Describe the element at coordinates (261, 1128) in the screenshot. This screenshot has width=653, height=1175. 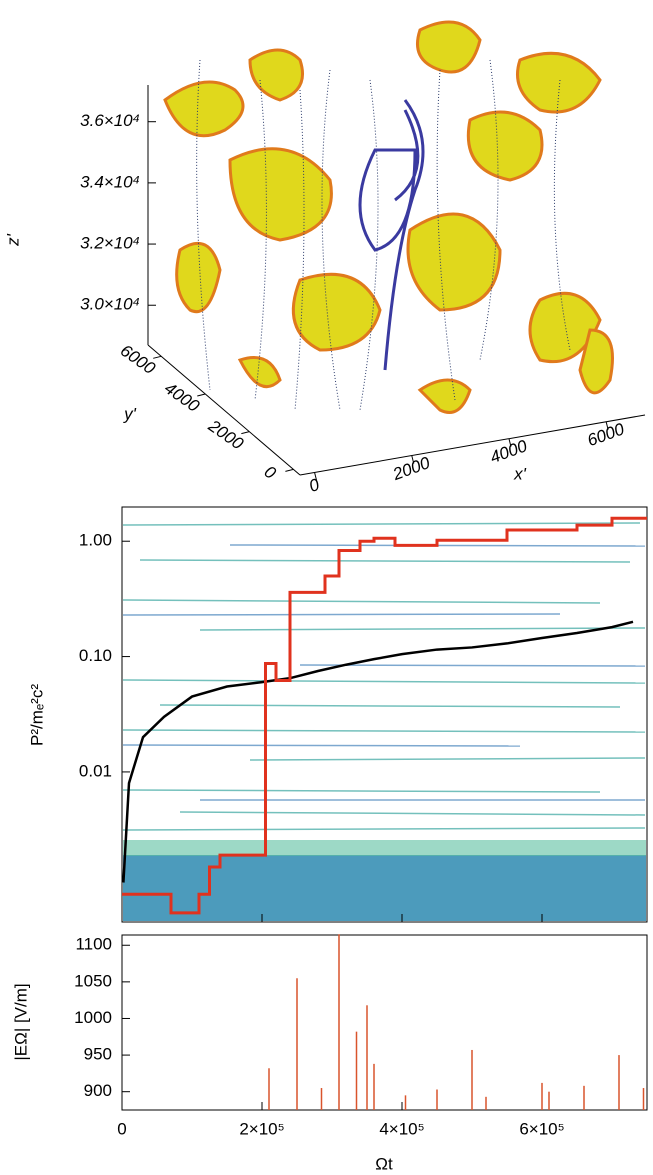
I see `x-tick-label: 2×10⁵` at that location.